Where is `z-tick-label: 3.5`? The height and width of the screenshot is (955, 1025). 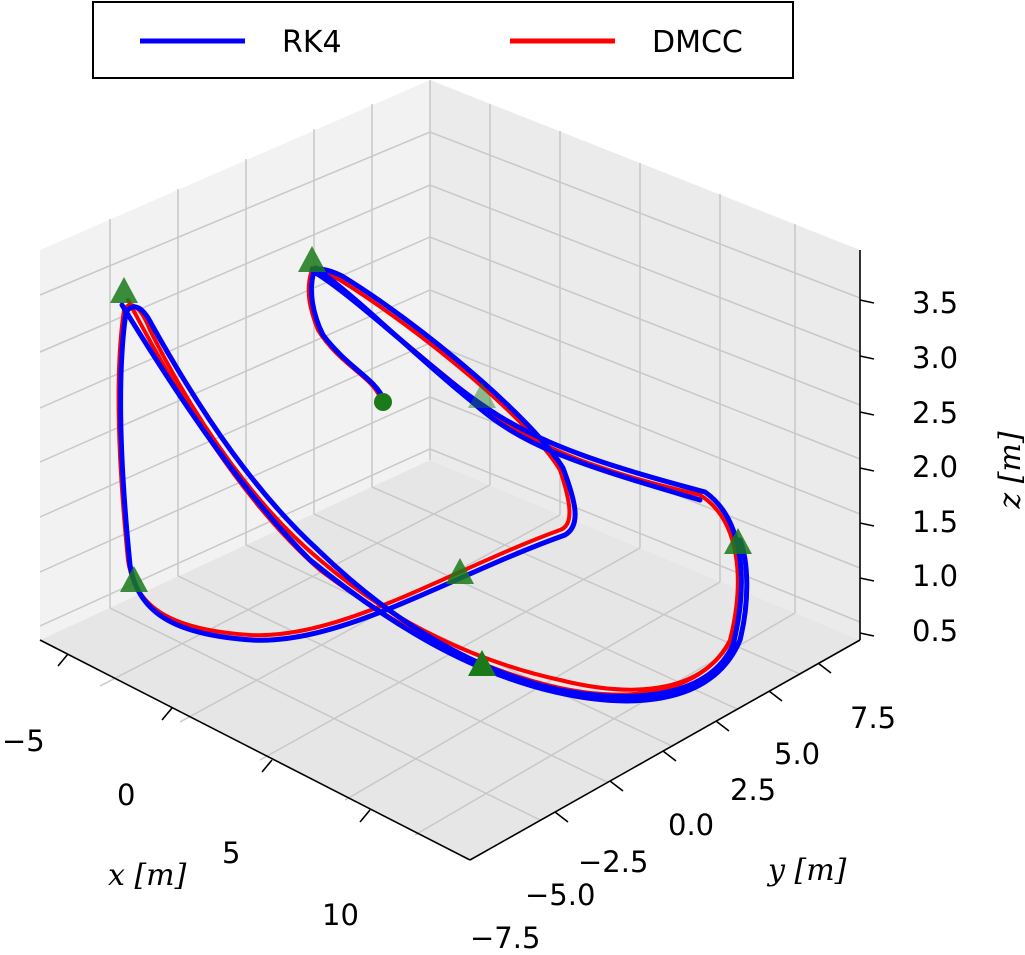 z-tick-label: 3.5 is located at coordinates (935, 303).